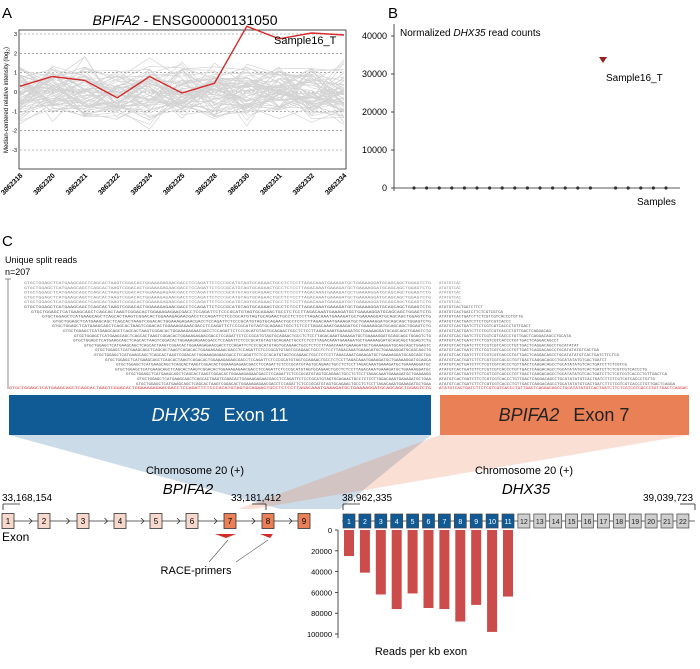 Image resolution: width=700 pixels, height=669 pixels. I want to click on bar-y-ticks: 0 20000 40000 60000 80000 100000, so click(322, 582).